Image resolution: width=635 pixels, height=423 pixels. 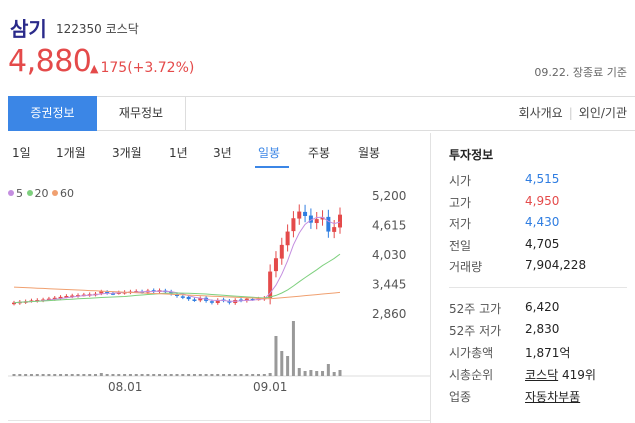 What do you see at coordinates (94, 68) in the screenshot?
I see `up-arrow-icon: ▲` at bounding box center [94, 68].